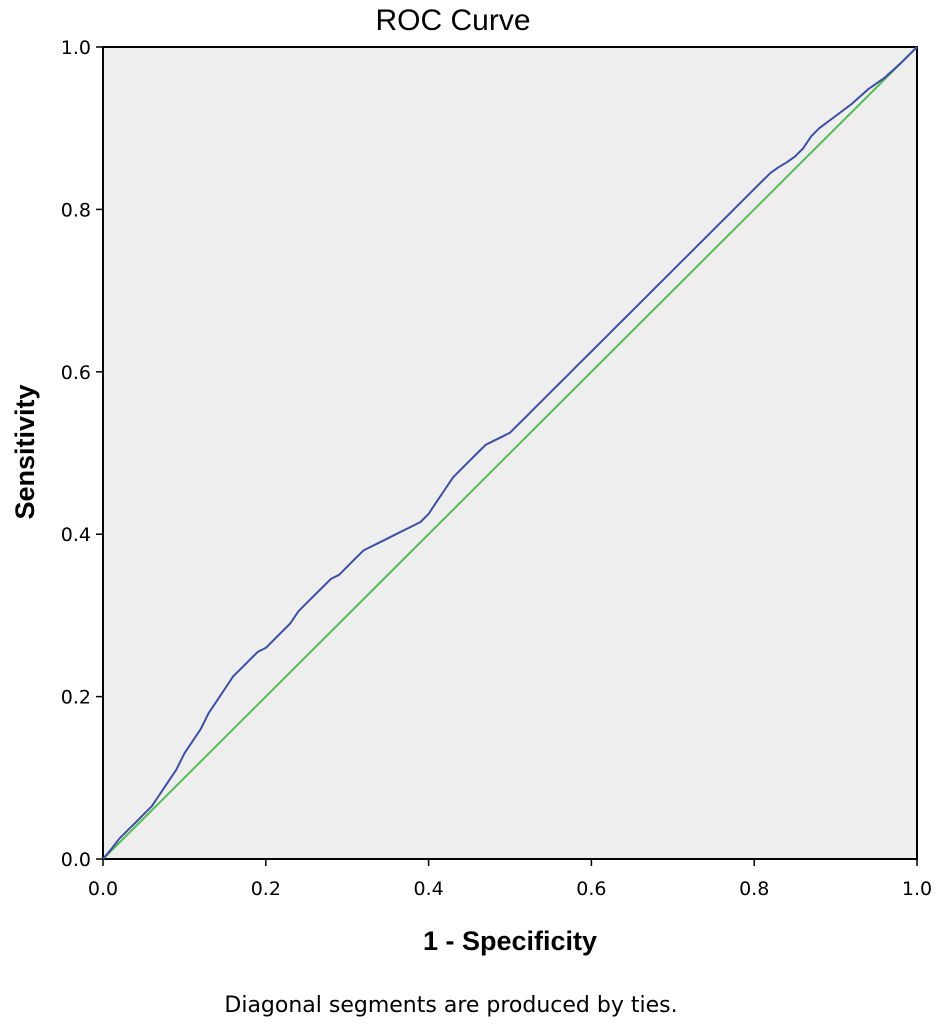 Image resolution: width=945 pixels, height=1029 pixels. Describe the element at coordinates (76, 373) in the screenshot. I see `y-tick-label: 0.6` at that location.